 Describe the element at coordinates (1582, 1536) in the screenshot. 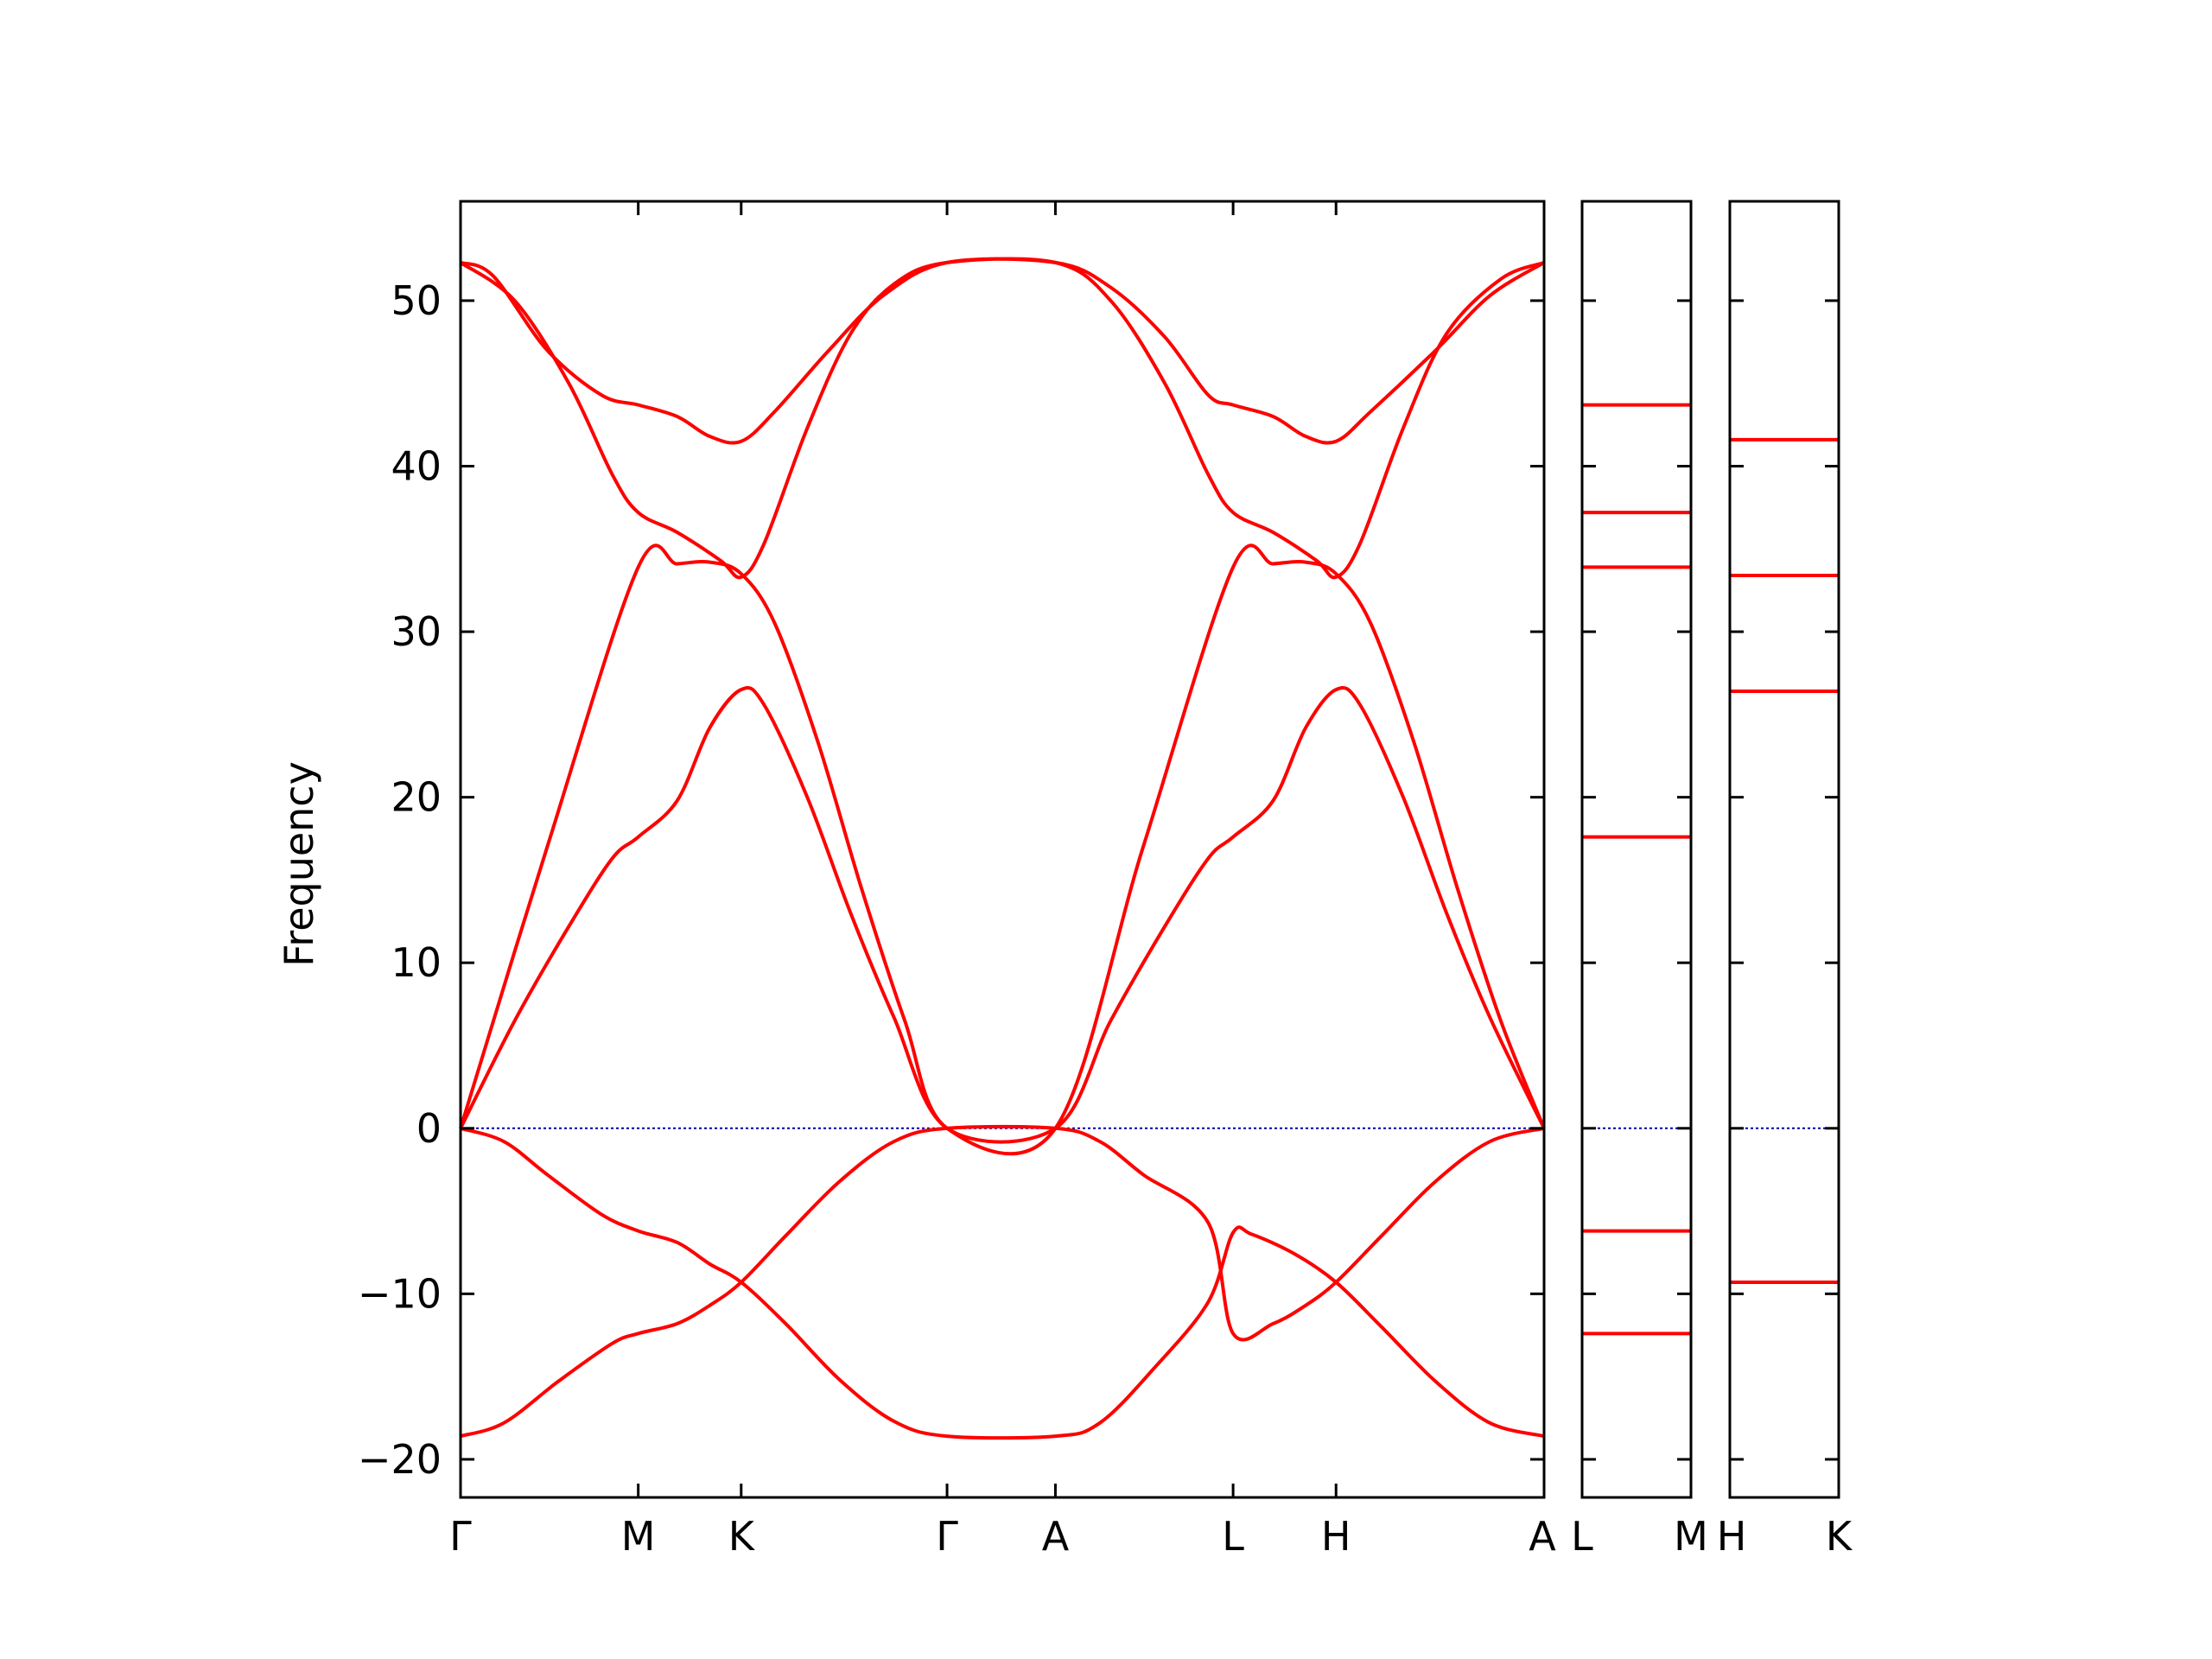

I see `x-tick-label-l: L` at that location.